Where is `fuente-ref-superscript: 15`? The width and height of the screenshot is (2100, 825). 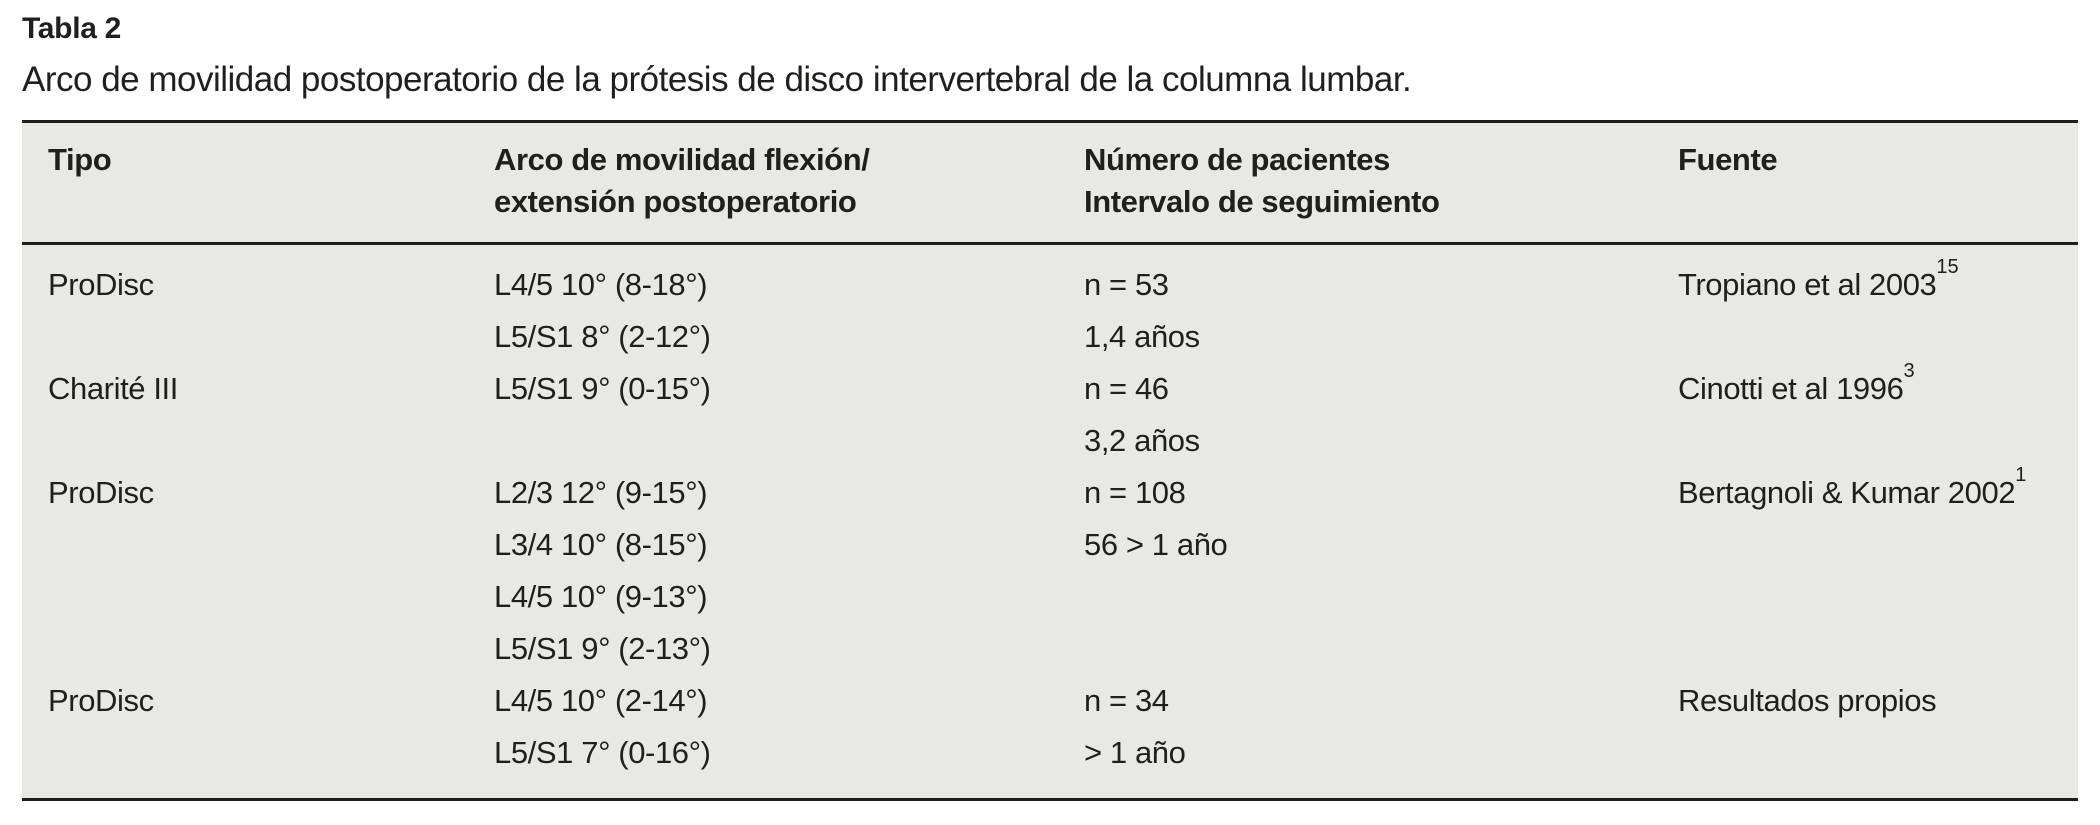
fuente-ref-superscript: 15 is located at coordinates (1947, 266).